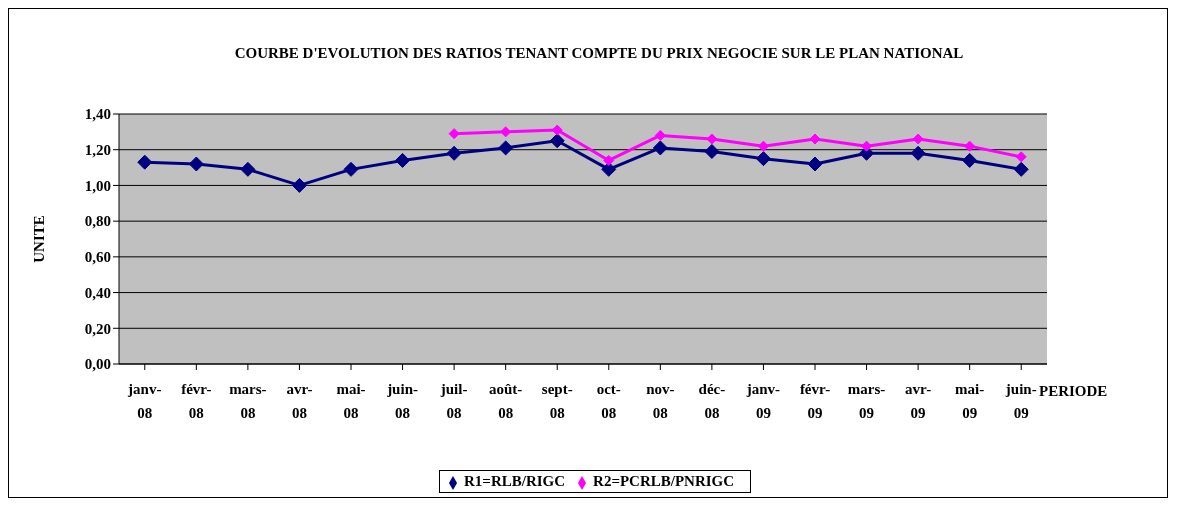 The width and height of the screenshot is (1177, 506). Describe the element at coordinates (97, 364) in the screenshot. I see `y-tick-label: 0,00` at that location.